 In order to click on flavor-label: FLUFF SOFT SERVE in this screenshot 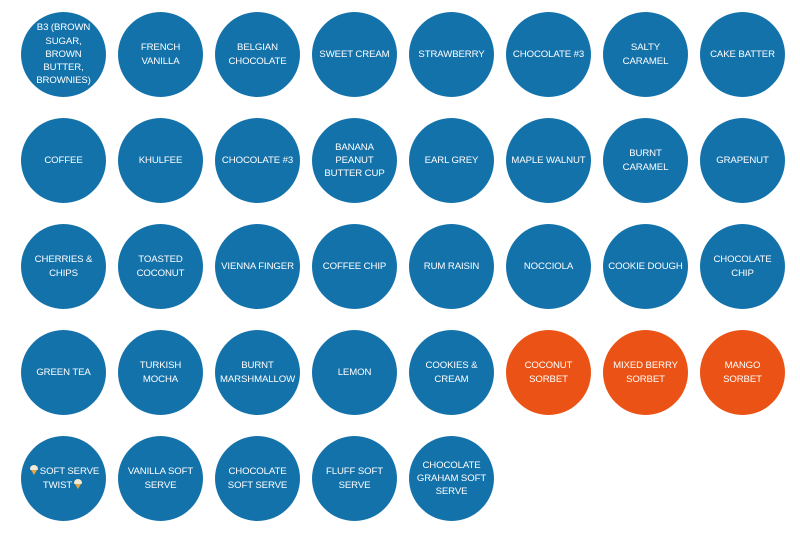, I will do `click(354, 478)`.